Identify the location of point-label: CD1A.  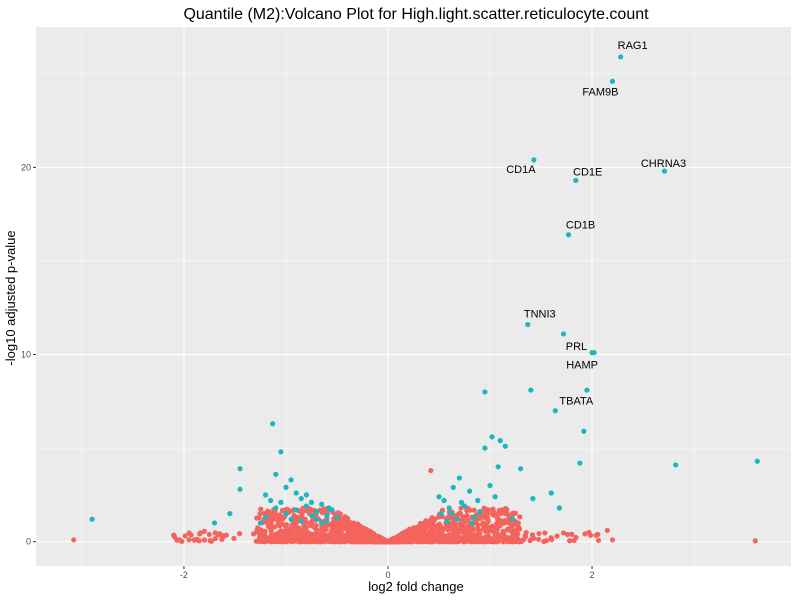
(521, 170).